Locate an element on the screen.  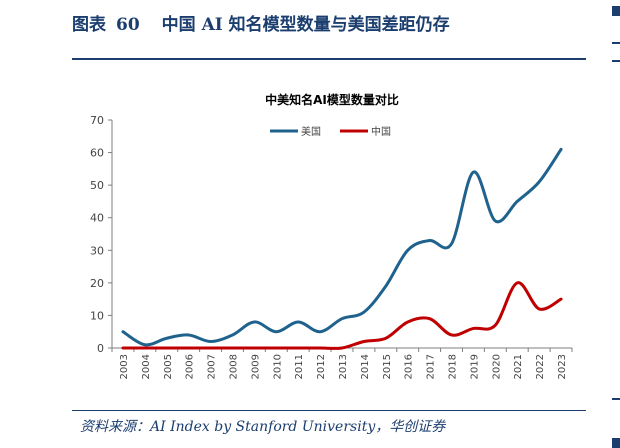
figure-title: 中国 AI 知名模型数量与美国差距仍存 is located at coordinates (305, 25).